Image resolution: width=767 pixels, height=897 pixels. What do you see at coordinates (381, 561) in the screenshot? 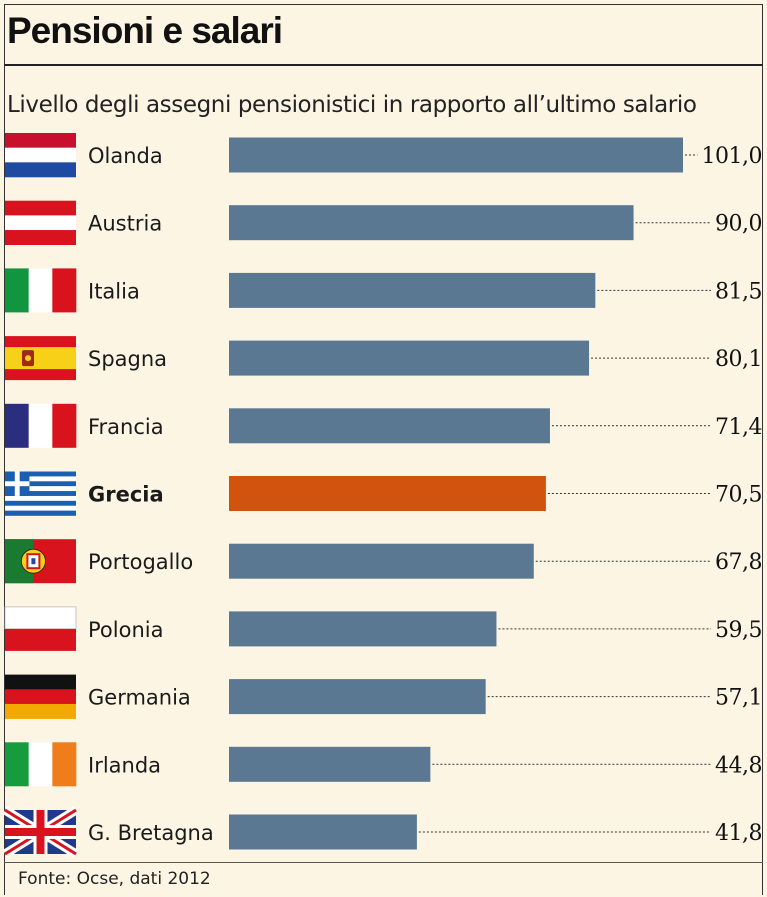
I see `bar-portogallo` at bounding box center [381, 561].